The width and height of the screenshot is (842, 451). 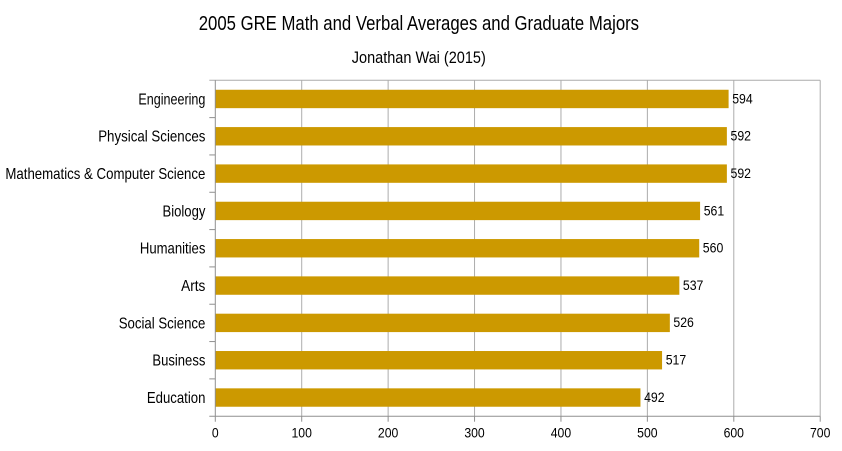 I want to click on svg-text: 526, so click(x=683, y=322).